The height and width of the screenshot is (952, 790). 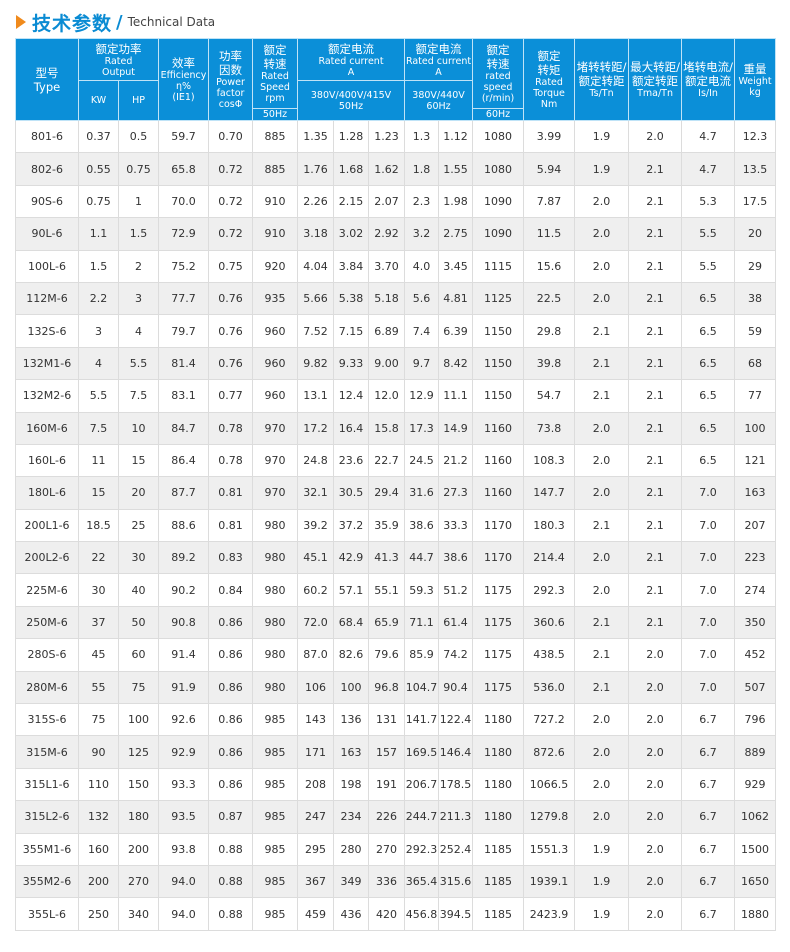 What do you see at coordinates (138, 136) in the screenshot?
I see `cell-hp: 0.5` at bounding box center [138, 136].